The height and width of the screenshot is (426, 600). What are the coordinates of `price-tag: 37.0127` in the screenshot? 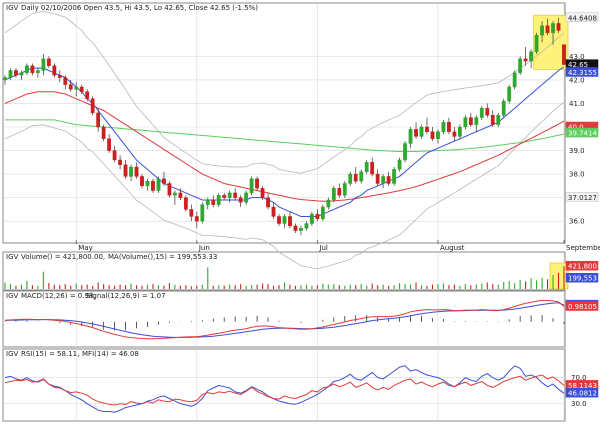 It's located at (582, 198).